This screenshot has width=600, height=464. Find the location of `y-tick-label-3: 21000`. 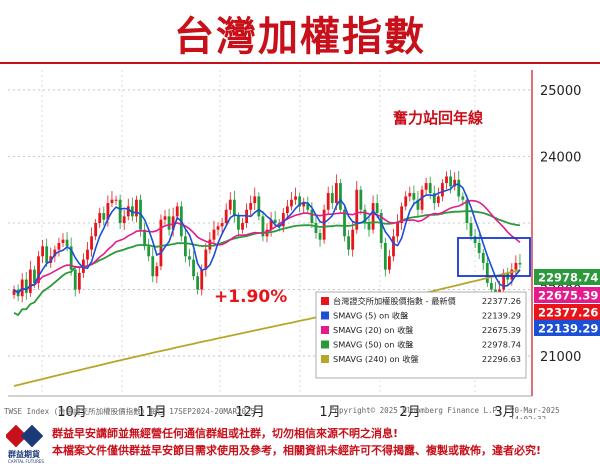

y-tick-label-3: 21000 is located at coordinates (560, 357).